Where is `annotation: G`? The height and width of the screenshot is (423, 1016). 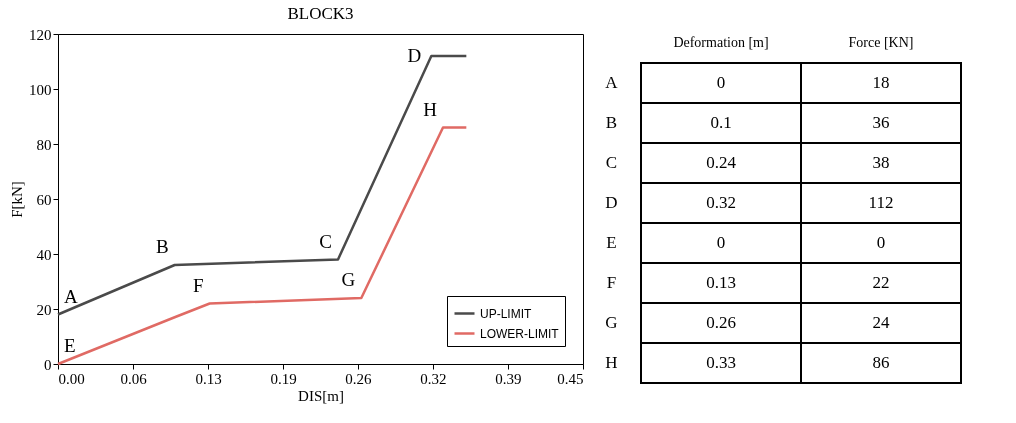
annotation: G is located at coordinates (348, 279).